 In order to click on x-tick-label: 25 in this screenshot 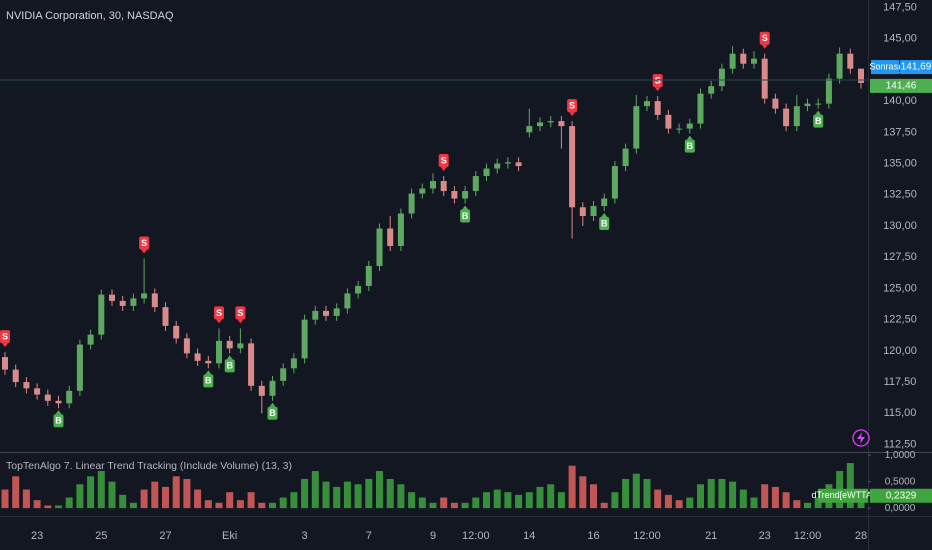, I will do `click(101, 536)`.